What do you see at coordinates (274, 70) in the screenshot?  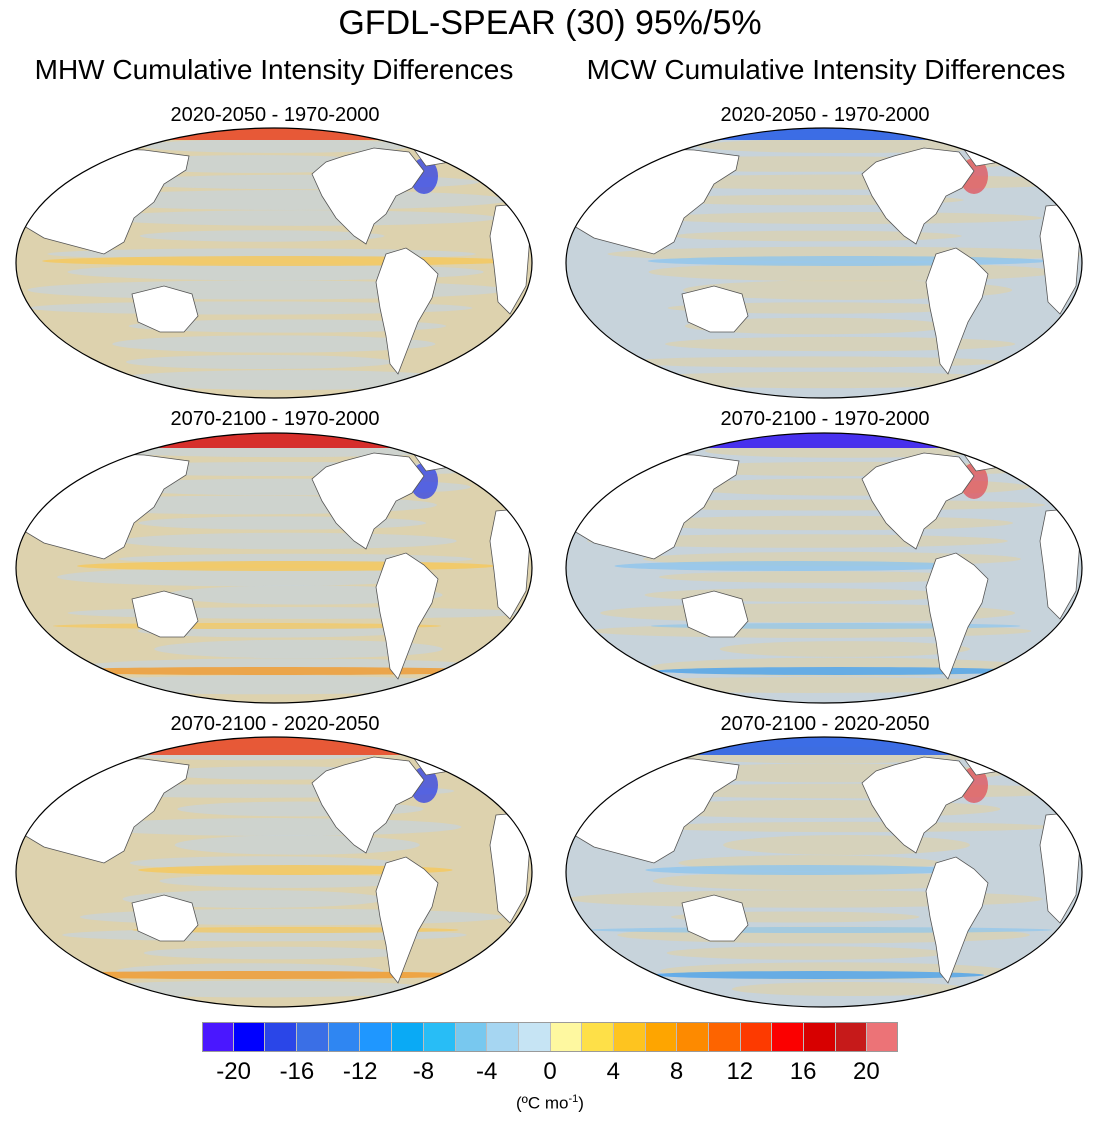 I see `column-title-mhw: MHW Cumulative Intensity Differences` at bounding box center [274, 70].